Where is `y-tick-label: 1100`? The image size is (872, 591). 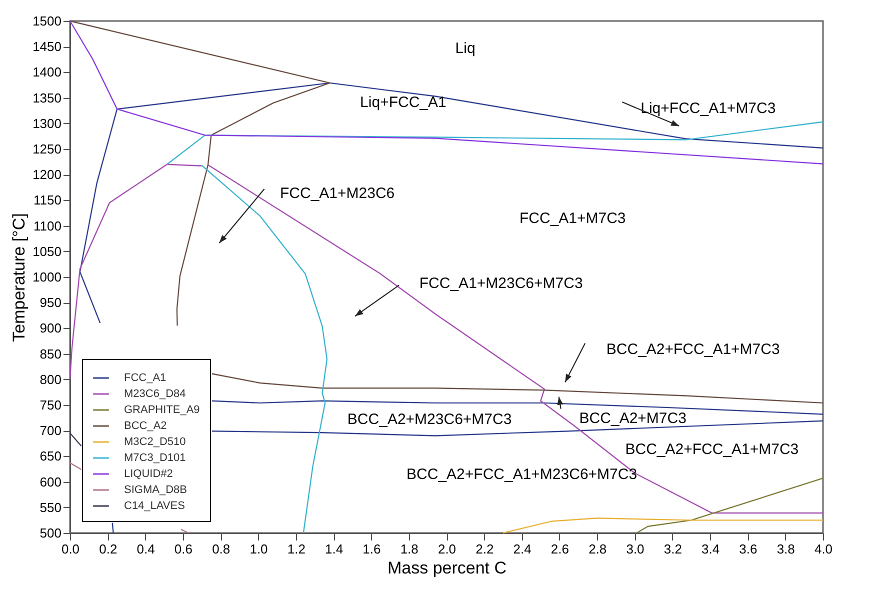
y-tick-label: 1100 is located at coordinates (48, 226).